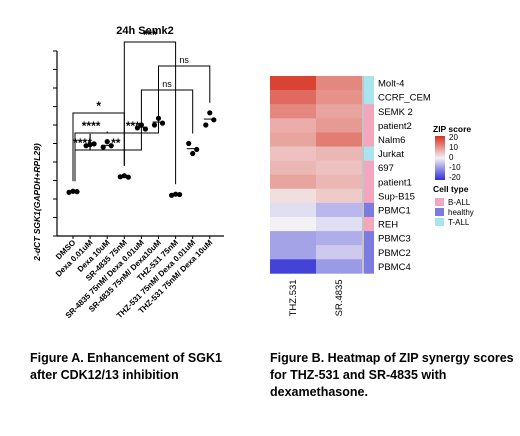 The image size is (520, 436). What do you see at coordinates (395, 112) in the screenshot?
I see `heatmap-row-label: SEMK 2` at bounding box center [395, 112].